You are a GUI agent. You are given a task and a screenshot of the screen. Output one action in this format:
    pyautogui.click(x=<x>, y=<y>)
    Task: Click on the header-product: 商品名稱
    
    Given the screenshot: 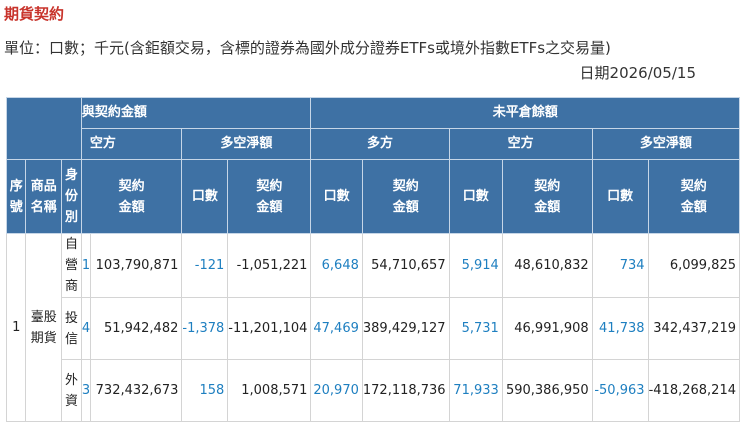 What is the action you would take?
    pyautogui.click(x=44, y=196)
    